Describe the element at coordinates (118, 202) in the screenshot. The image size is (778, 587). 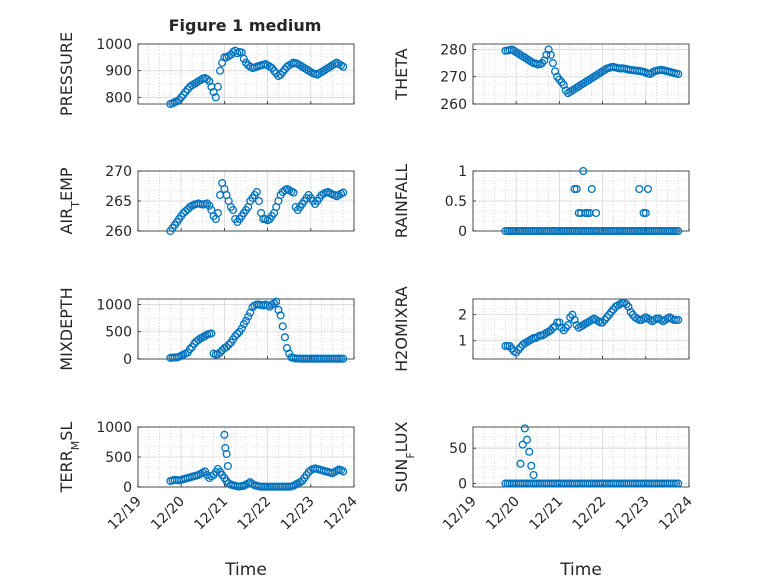
I see `y-tick-label: 265` at that location.